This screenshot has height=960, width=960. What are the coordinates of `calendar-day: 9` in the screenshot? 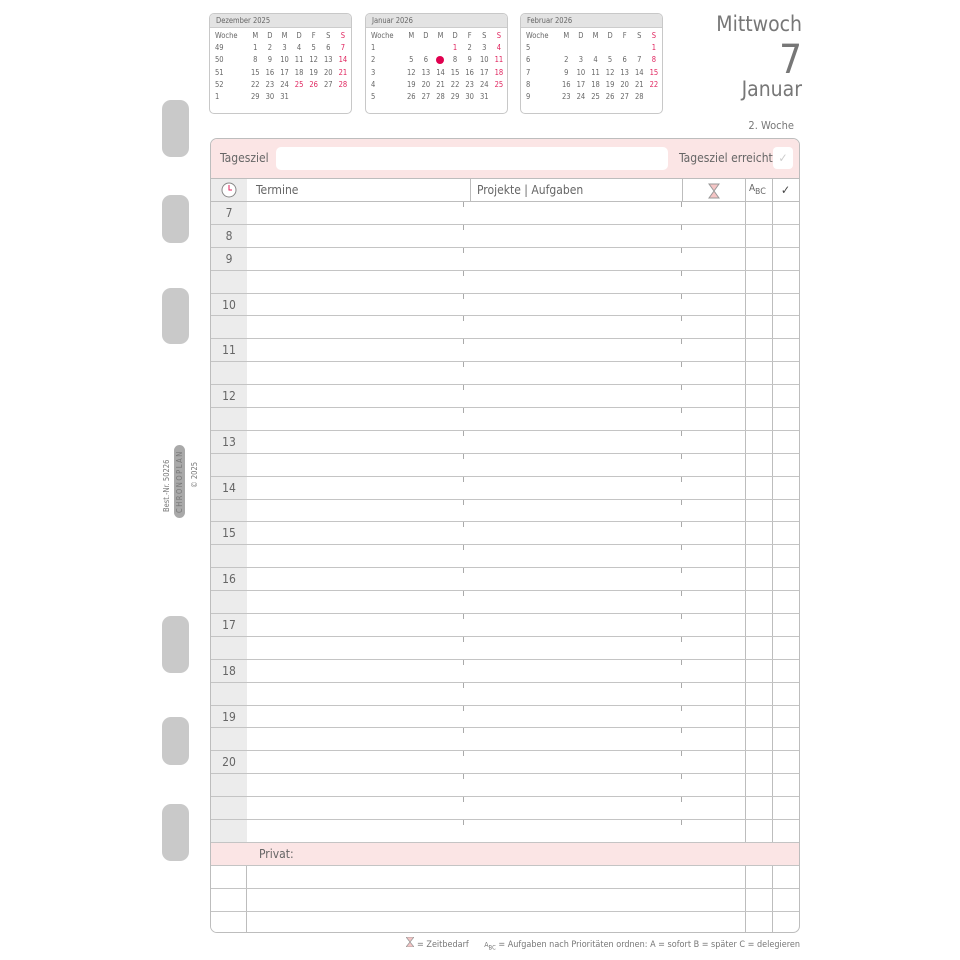 It's located at (566, 72).